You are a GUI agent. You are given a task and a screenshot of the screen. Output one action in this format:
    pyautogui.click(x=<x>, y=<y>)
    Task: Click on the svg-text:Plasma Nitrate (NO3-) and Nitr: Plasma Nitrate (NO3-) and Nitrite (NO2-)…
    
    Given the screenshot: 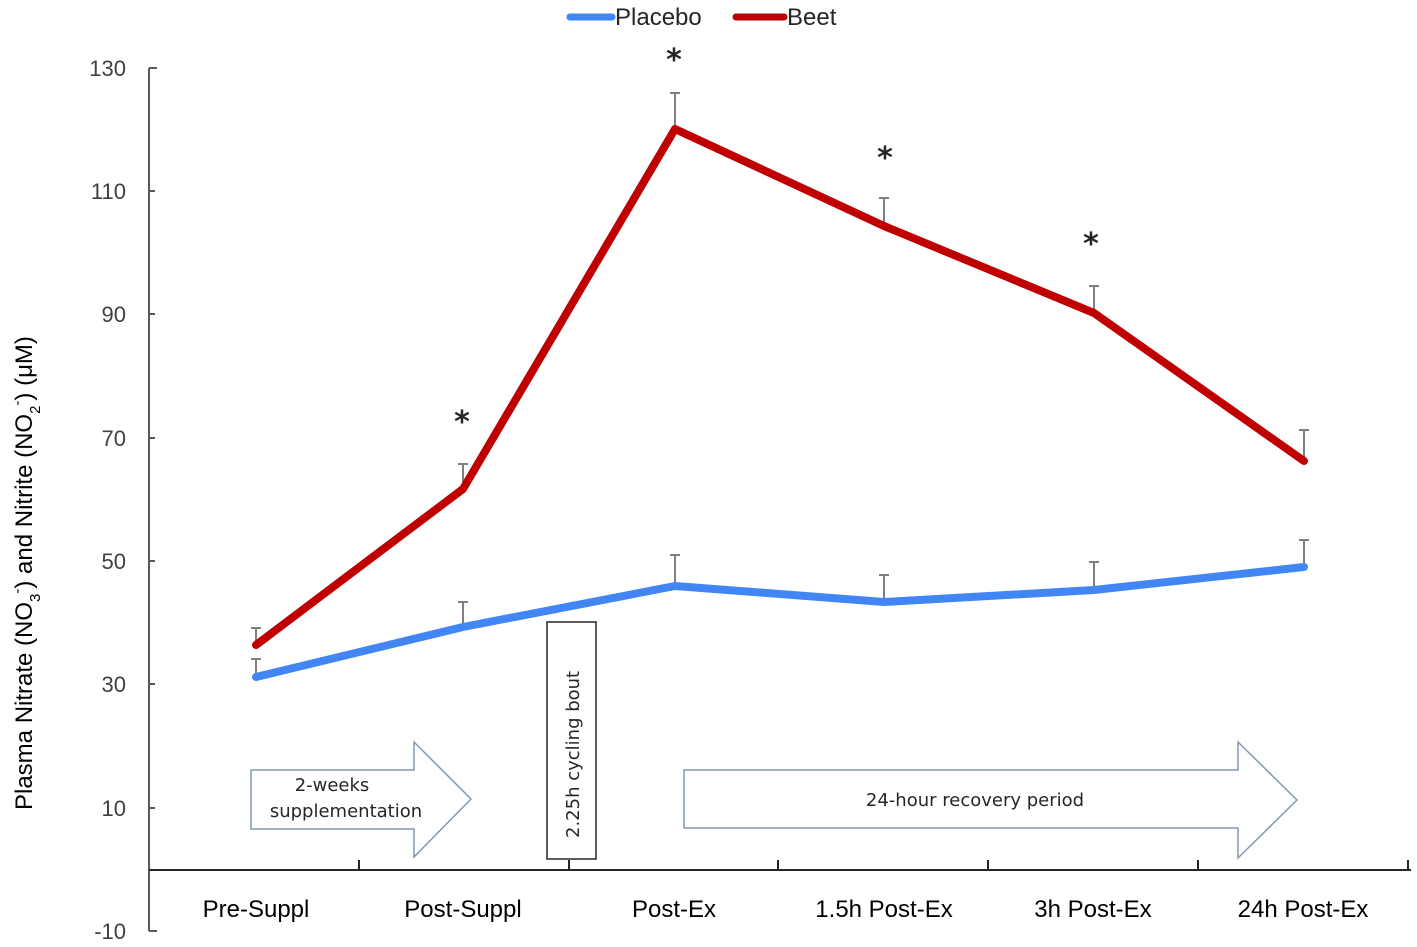 What is the action you would take?
    pyautogui.click(x=26, y=573)
    